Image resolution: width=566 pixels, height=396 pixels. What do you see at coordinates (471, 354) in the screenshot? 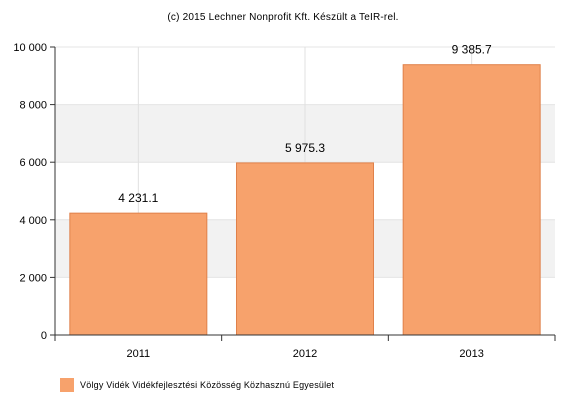
I see `x-tick-label-2013: 2013` at bounding box center [471, 354].